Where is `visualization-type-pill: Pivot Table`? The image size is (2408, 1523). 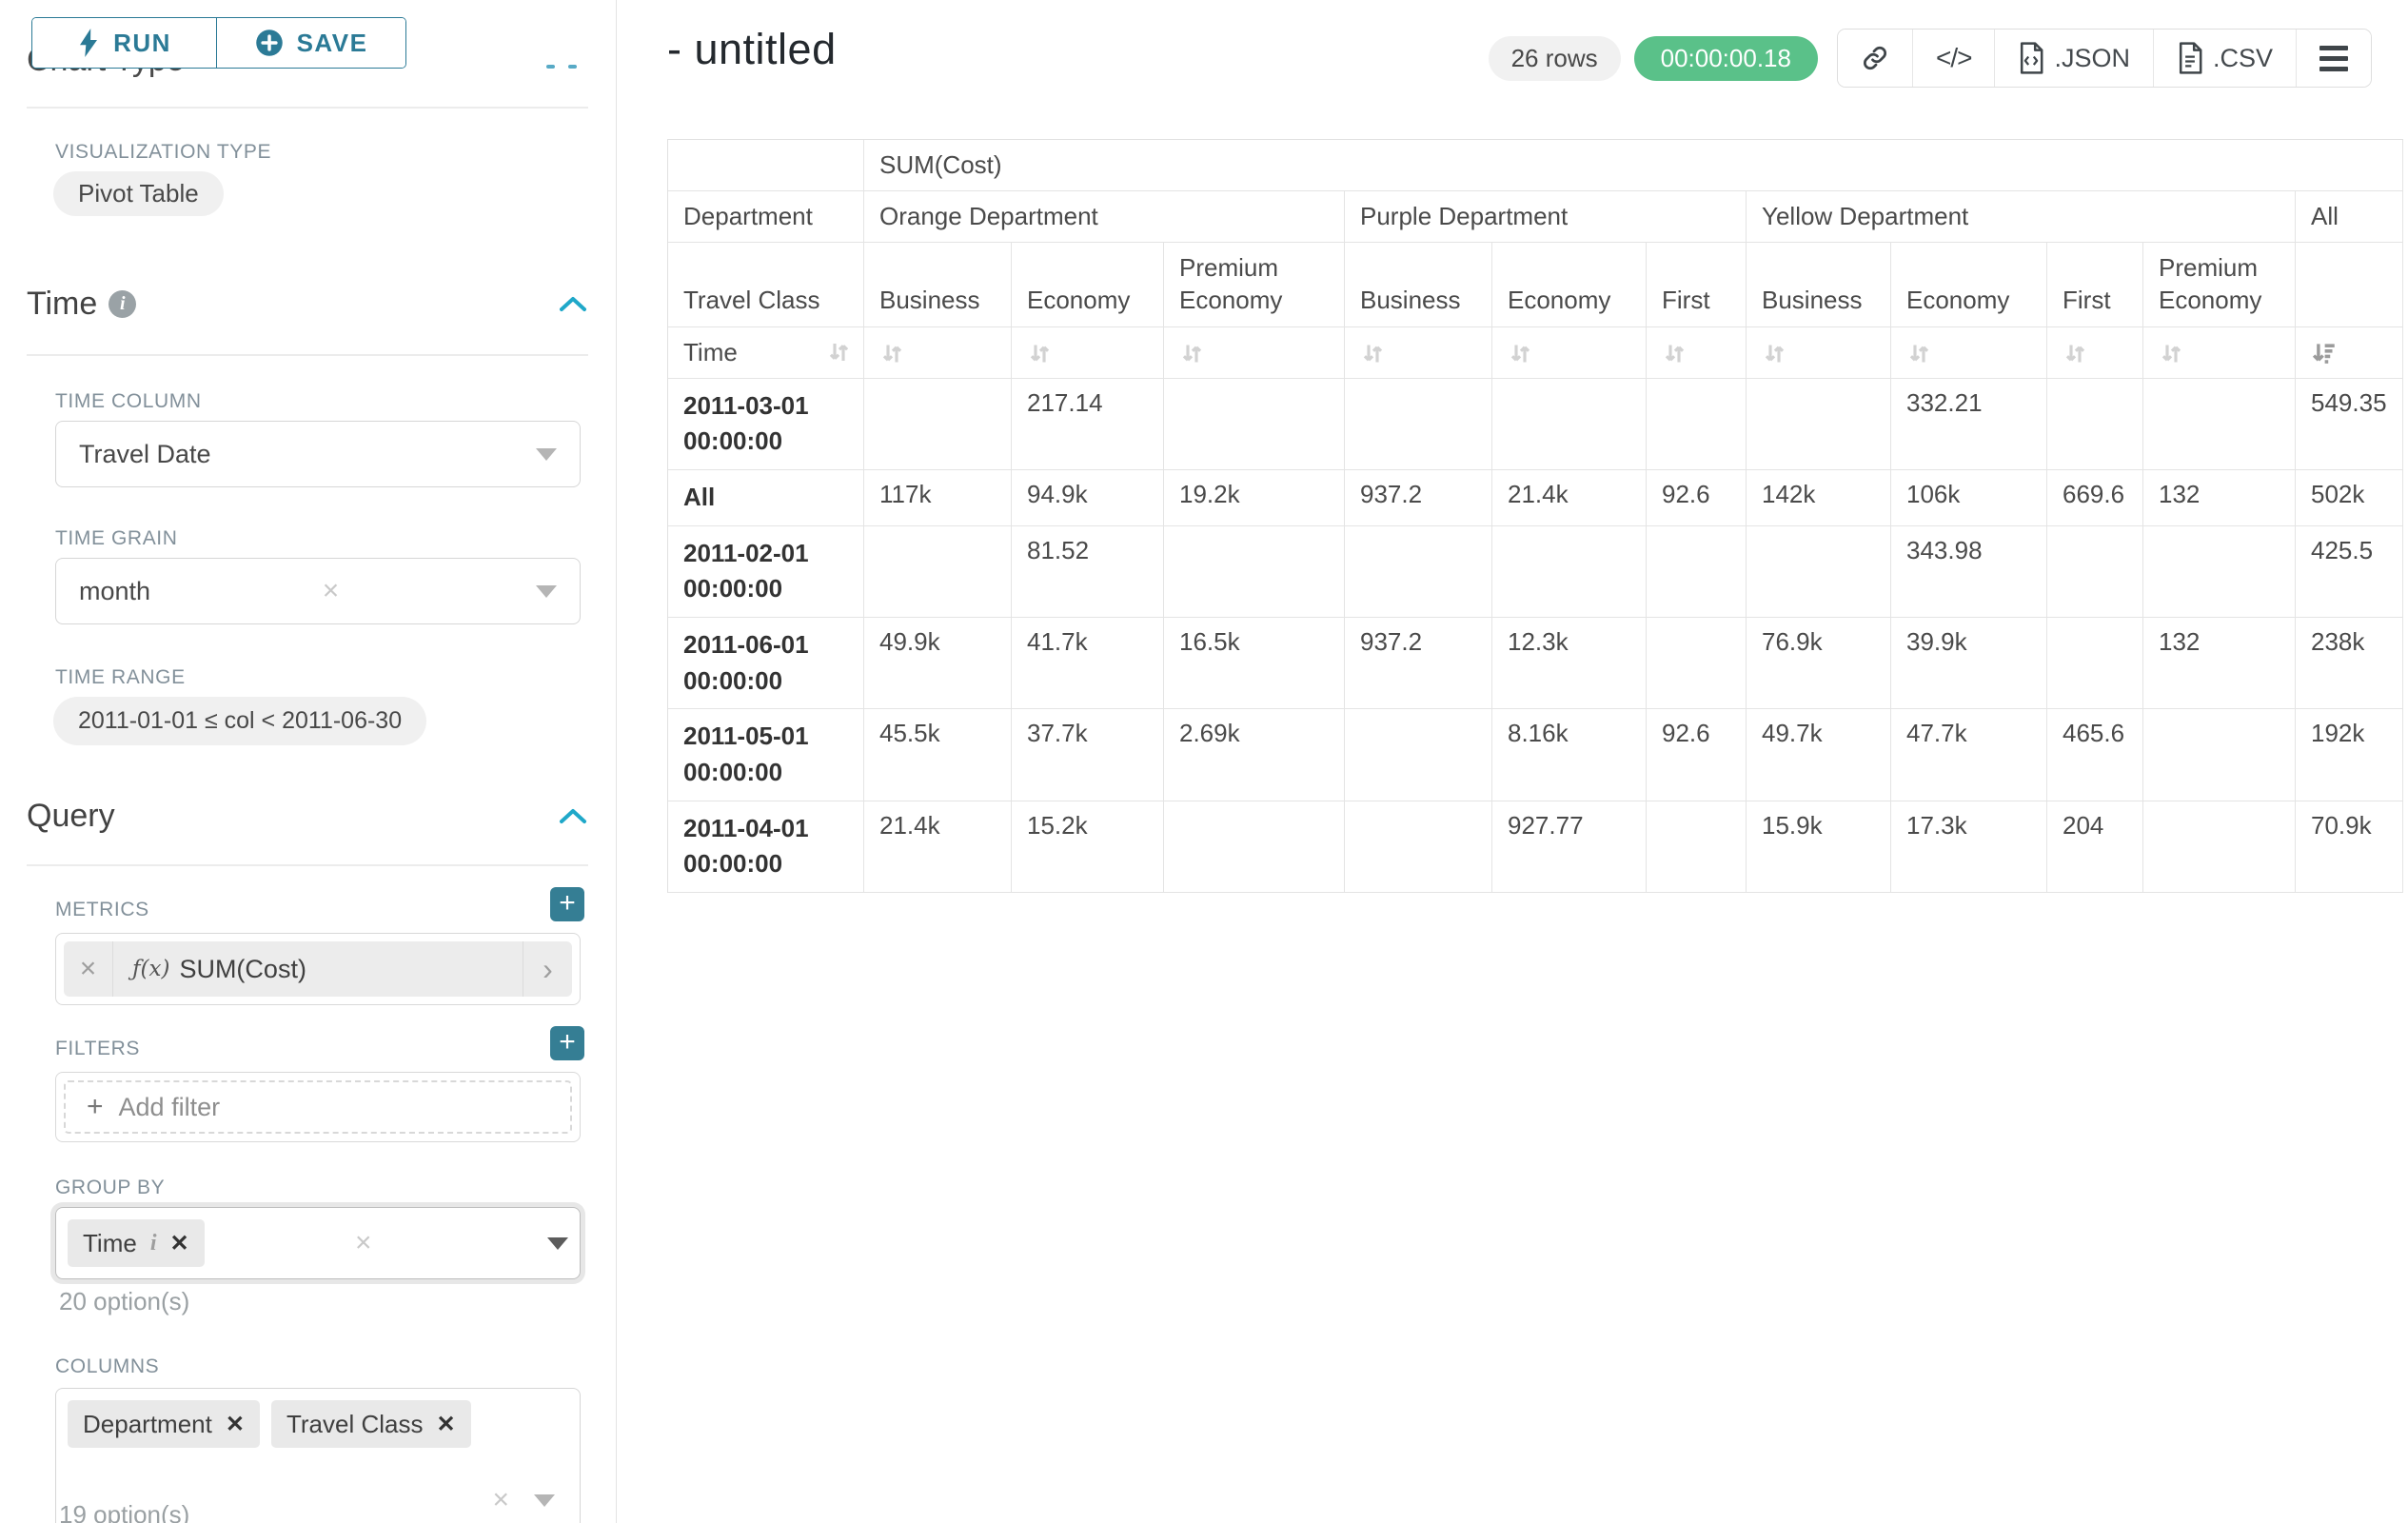
visualization-type-pill: Pivot Table is located at coordinates (138, 194).